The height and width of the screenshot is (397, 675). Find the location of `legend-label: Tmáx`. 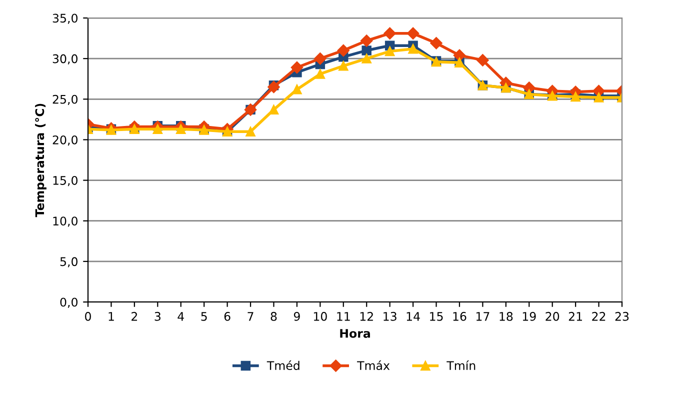

legend-label: Tmáx is located at coordinates (373, 365).